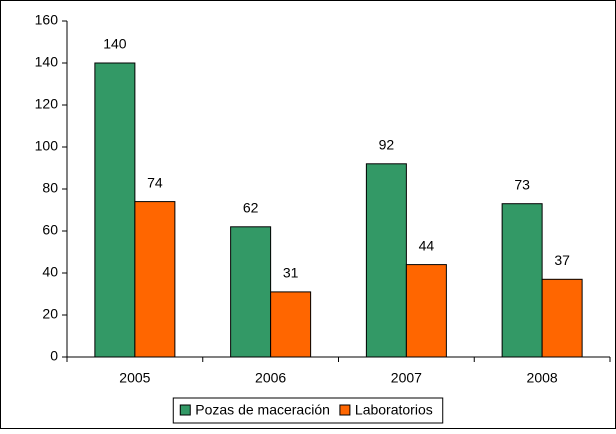  I want to click on data-label: 74, so click(155, 182).